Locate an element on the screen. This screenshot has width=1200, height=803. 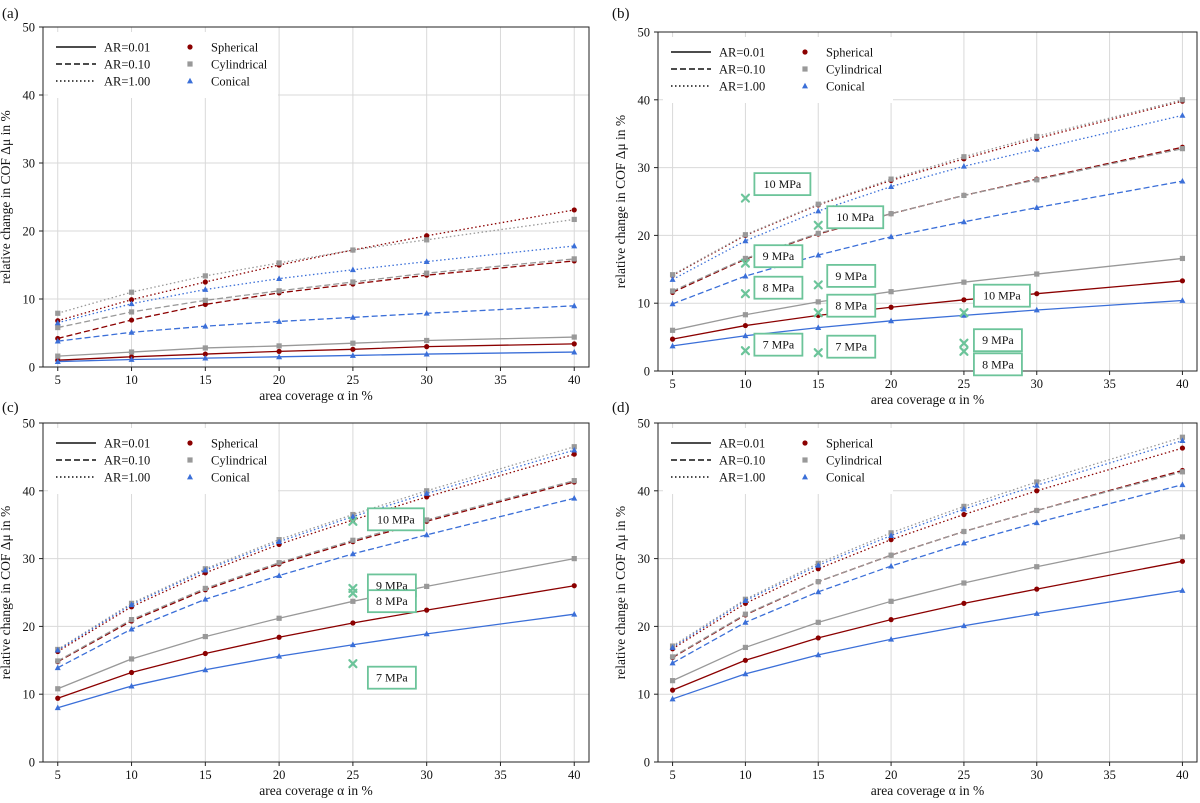
annotation-label: 7 MPa is located at coordinates (851, 347).